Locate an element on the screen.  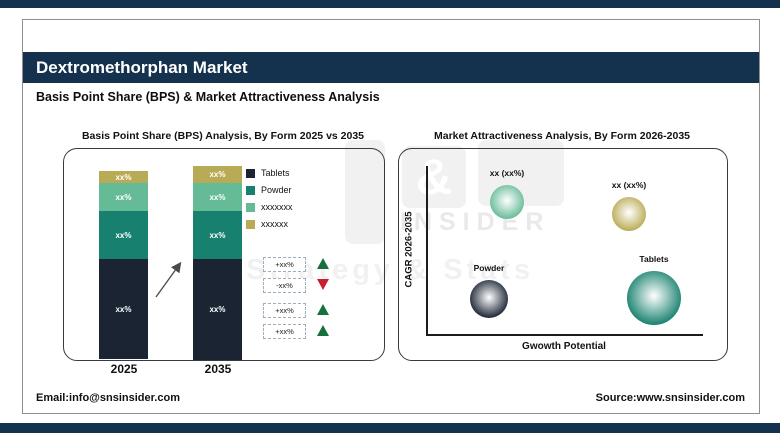
stacked-bar-2025: xx% xx% xx% xx% is located at coordinates (123, 265).